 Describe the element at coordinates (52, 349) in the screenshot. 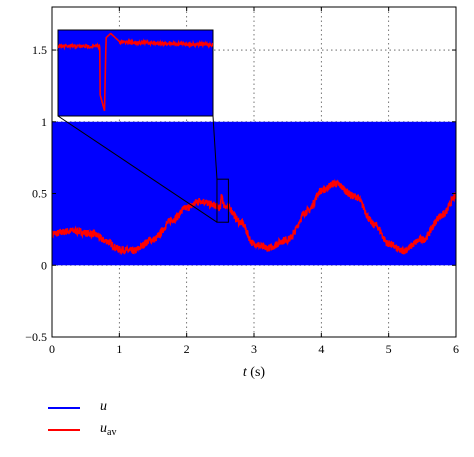

I see `x-tick-label: 0` at that location.